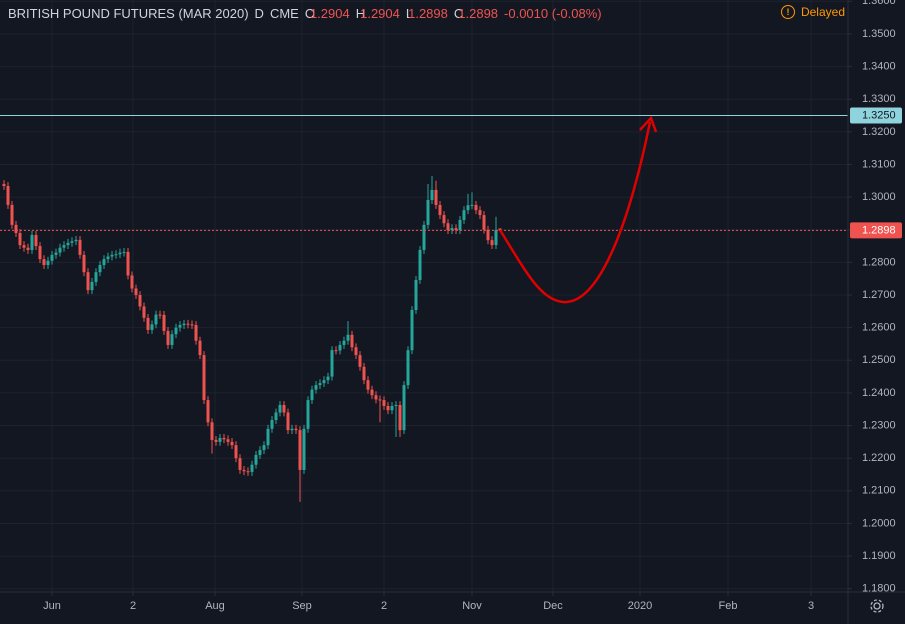 This screenshot has height=624, width=905. What do you see at coordinates (879, 262) in the screenshot?
I see `y-tick-label: 1.2800` at bounding box center [879, 262].